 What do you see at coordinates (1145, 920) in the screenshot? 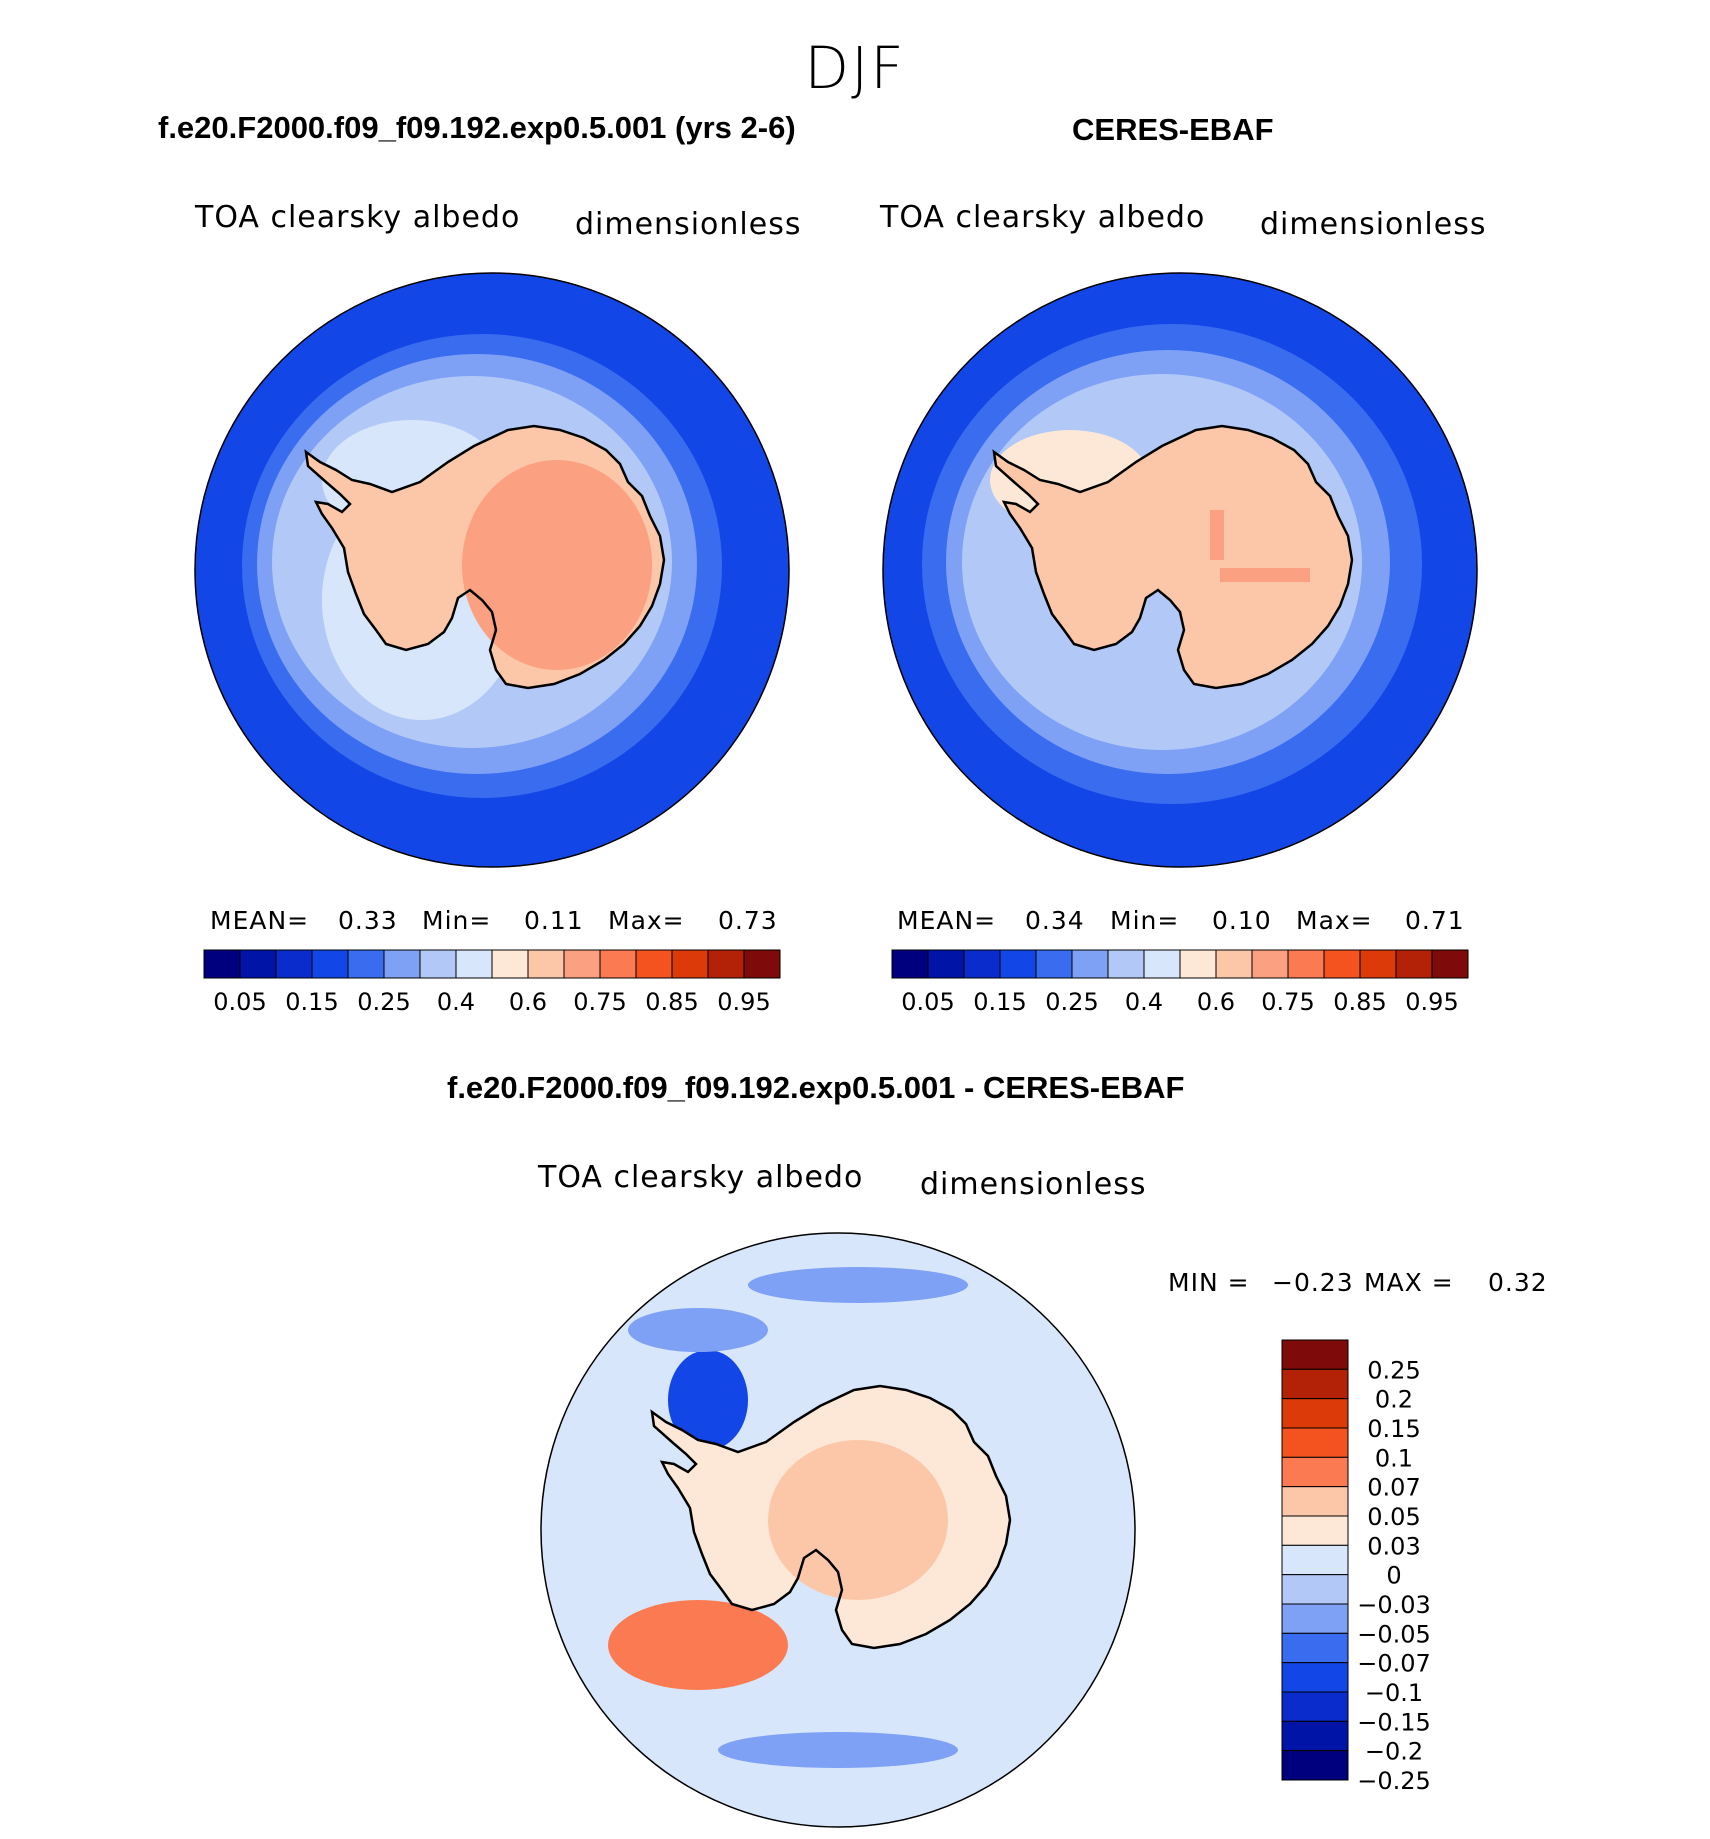
I see `panel2-min-label: Min=` at bounding box center [1145, 920].